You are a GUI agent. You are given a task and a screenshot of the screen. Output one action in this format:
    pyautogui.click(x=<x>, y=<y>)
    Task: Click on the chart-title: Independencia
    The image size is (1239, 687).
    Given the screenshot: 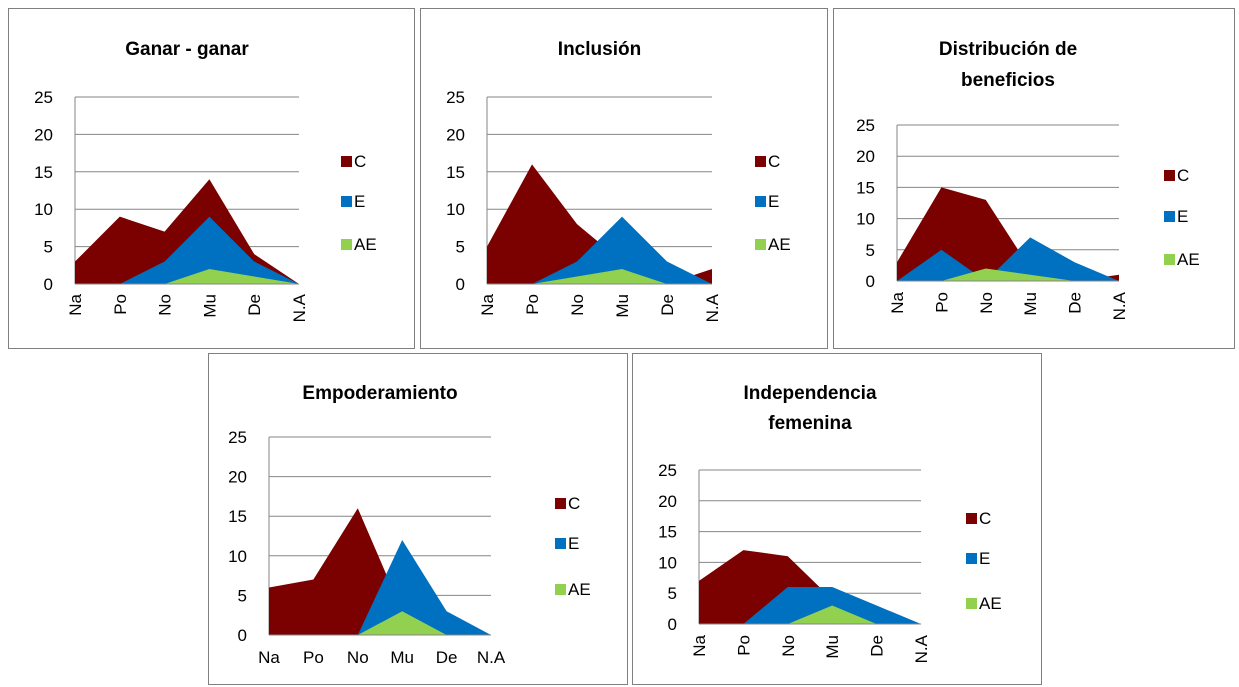 What is the action you would take?
    pyautogui.click(x=809, y=393)
    